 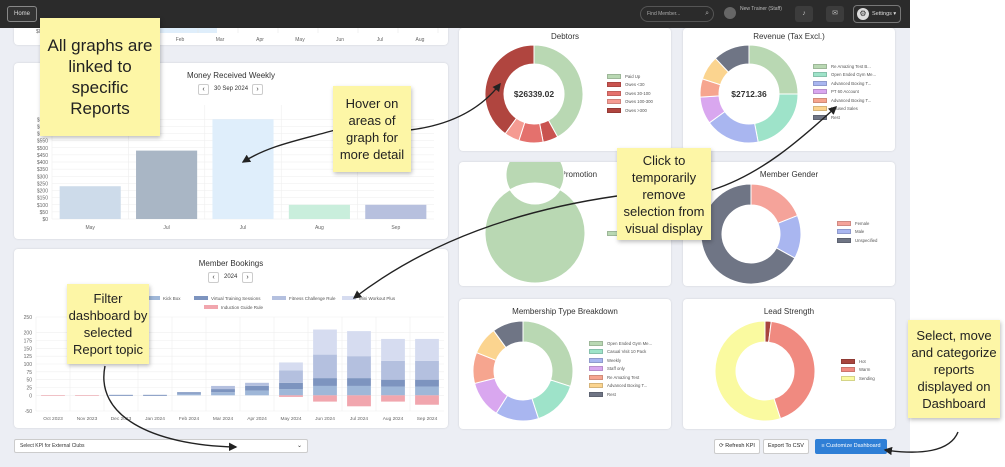 I want to click on membership-type-donut-chart, so click(x=565, y=364).